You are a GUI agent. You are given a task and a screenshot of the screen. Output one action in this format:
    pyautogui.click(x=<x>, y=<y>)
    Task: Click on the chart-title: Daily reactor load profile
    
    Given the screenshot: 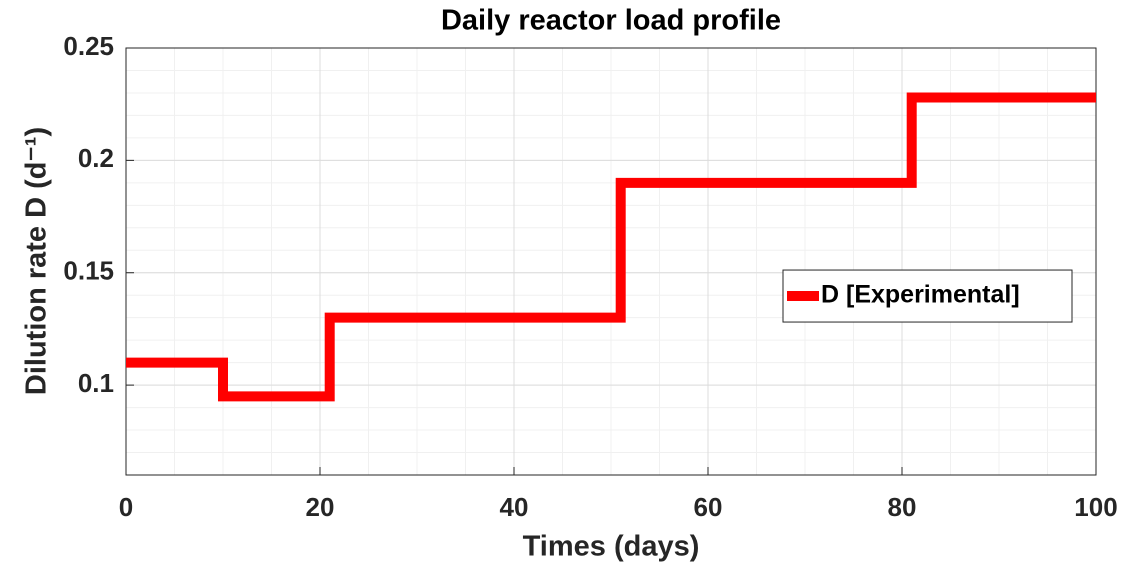 What is the action you would take?
    pyautogui.click(x=611, y=21)
    